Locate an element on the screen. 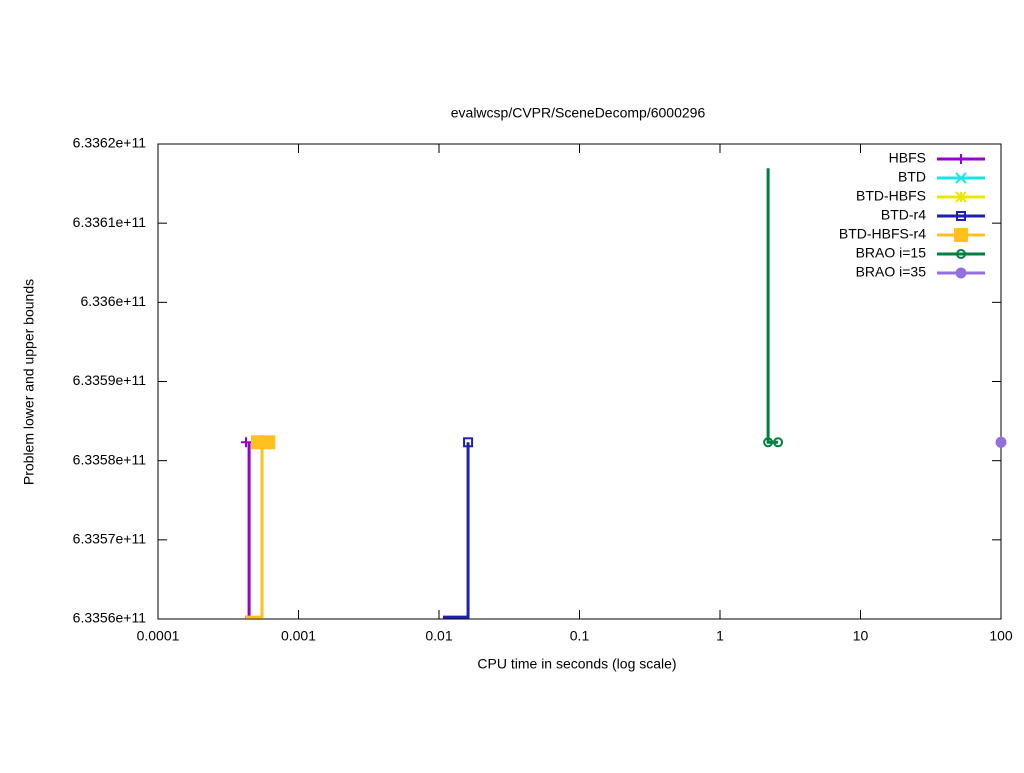 The width and height of the screenshot is (1024, 773). x-tick-label: 1 is located at coordinates (720, 636).